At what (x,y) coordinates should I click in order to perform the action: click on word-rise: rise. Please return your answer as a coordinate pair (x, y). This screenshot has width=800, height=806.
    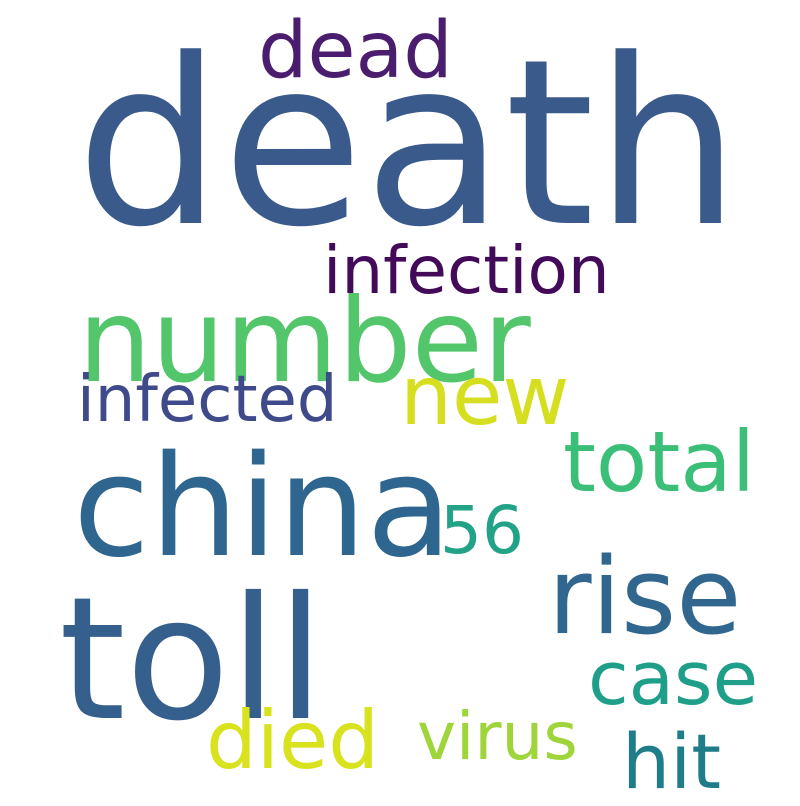
    Looking at the image, I should click on (645, 596).